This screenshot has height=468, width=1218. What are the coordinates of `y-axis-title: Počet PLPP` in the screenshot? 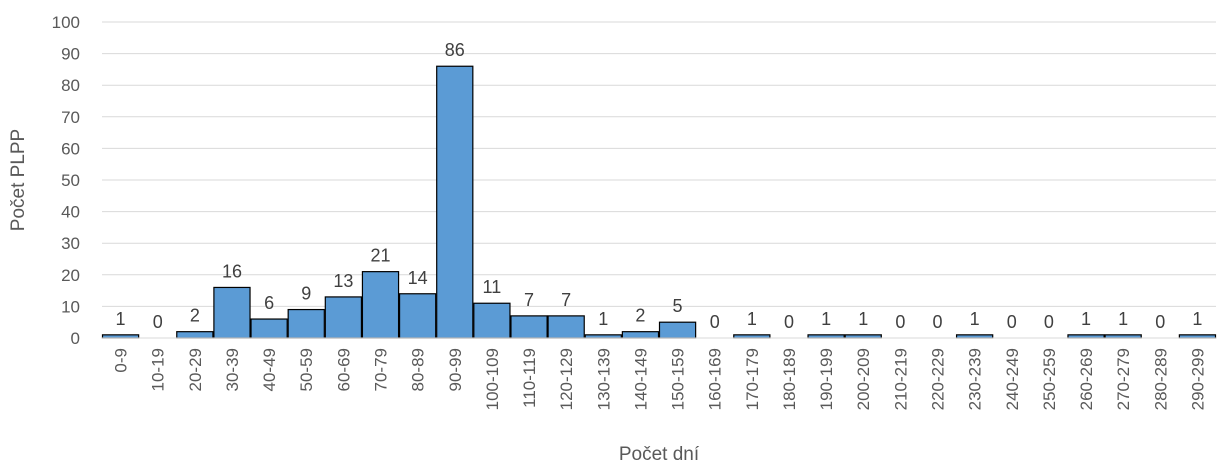 It's located at (18, 180).